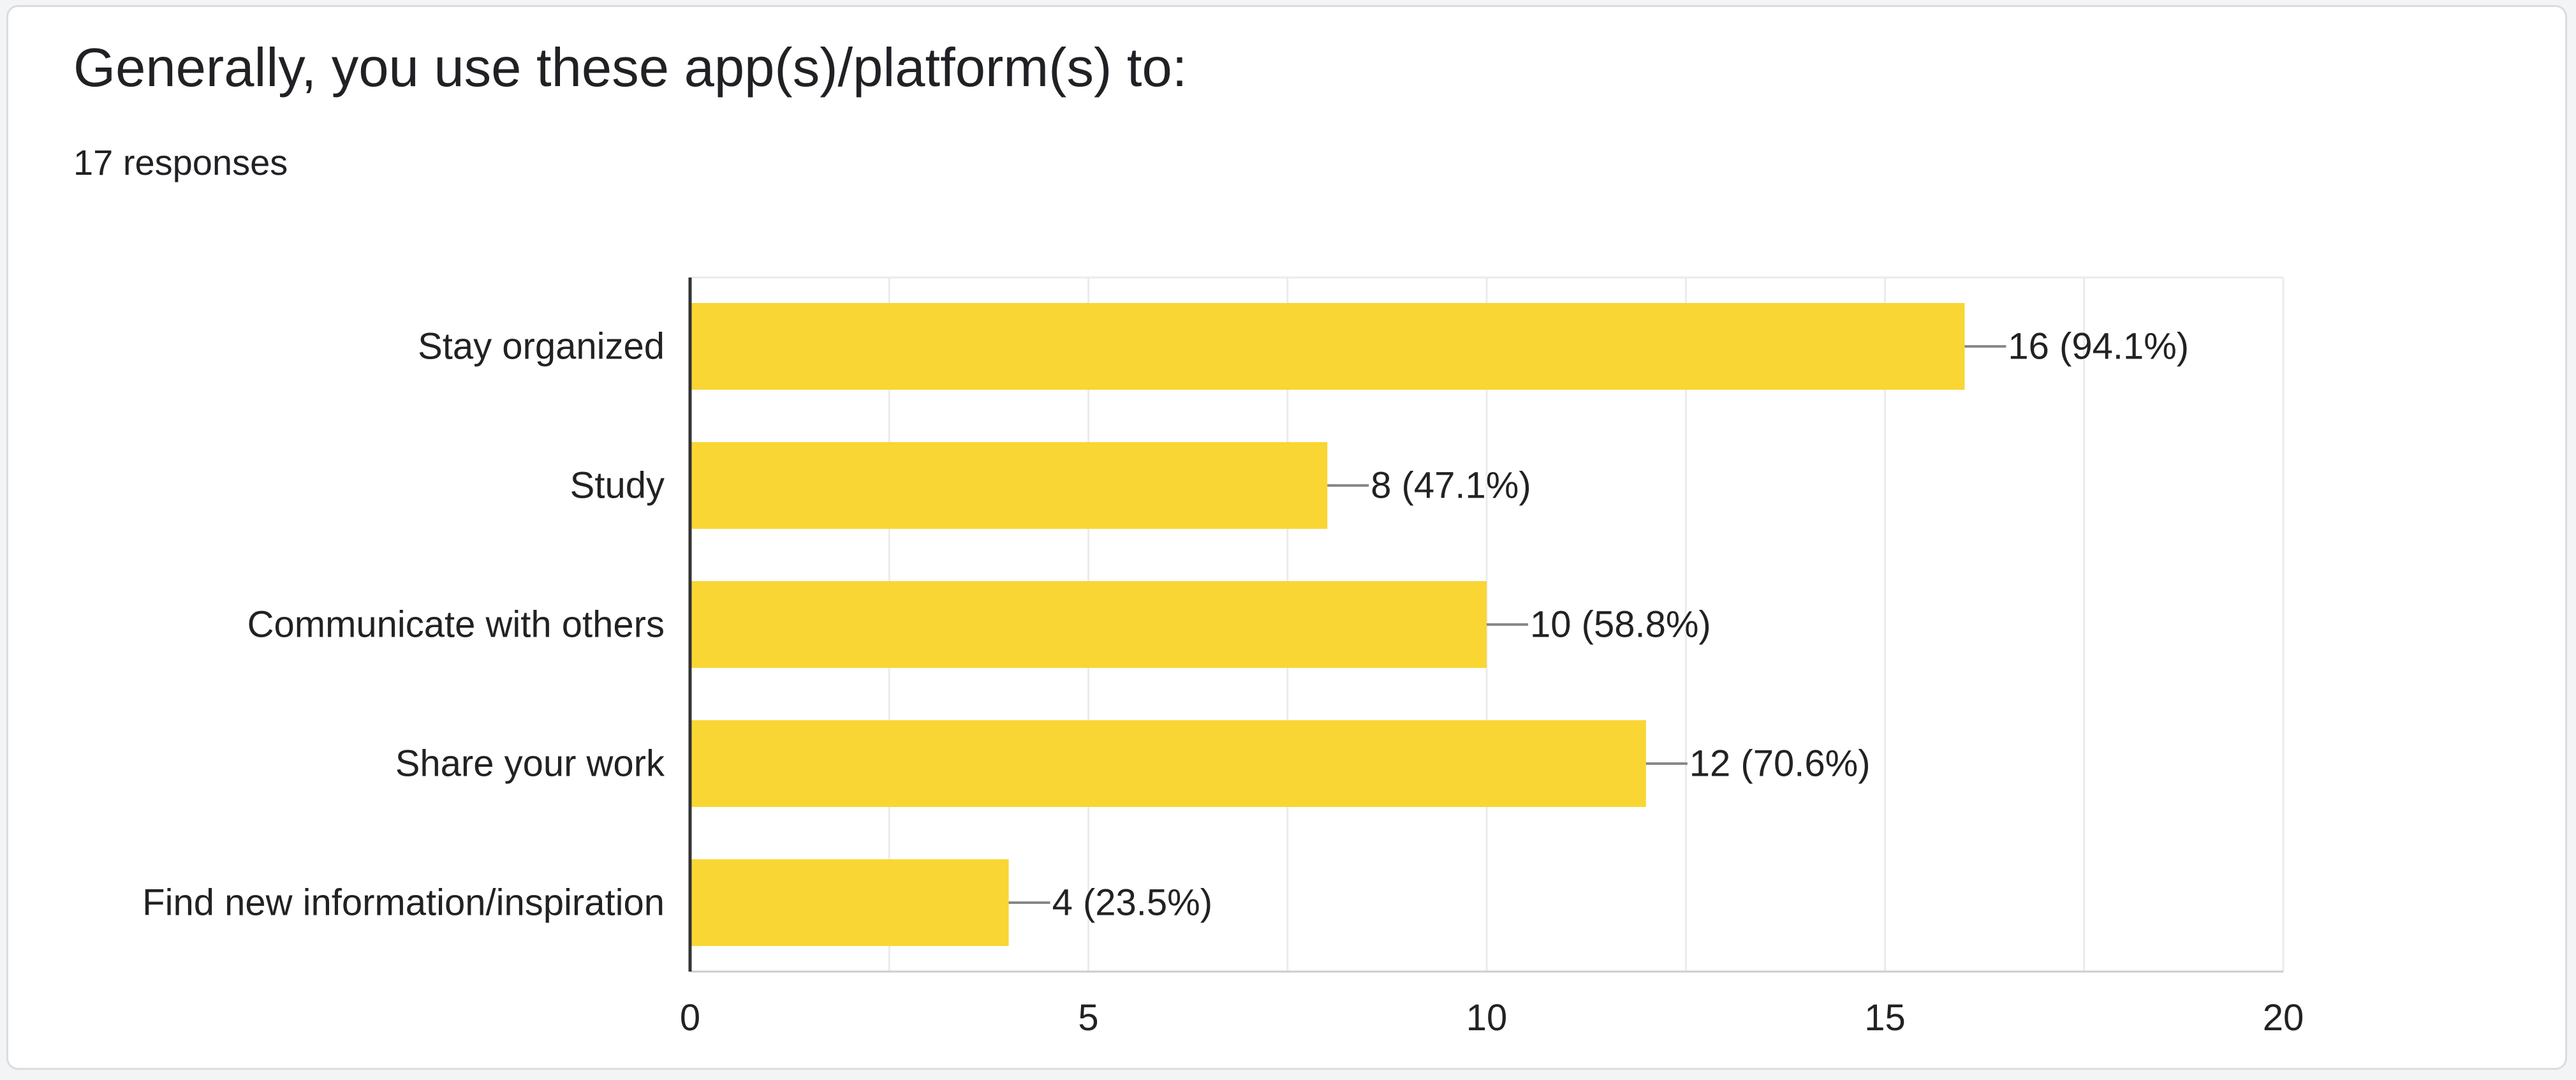 This screenshot has height=1080, width=2576. Describe the element at coordinates (1620, 625) in the screenshot. I see `data-label: 10 (58.8%)` at that location.